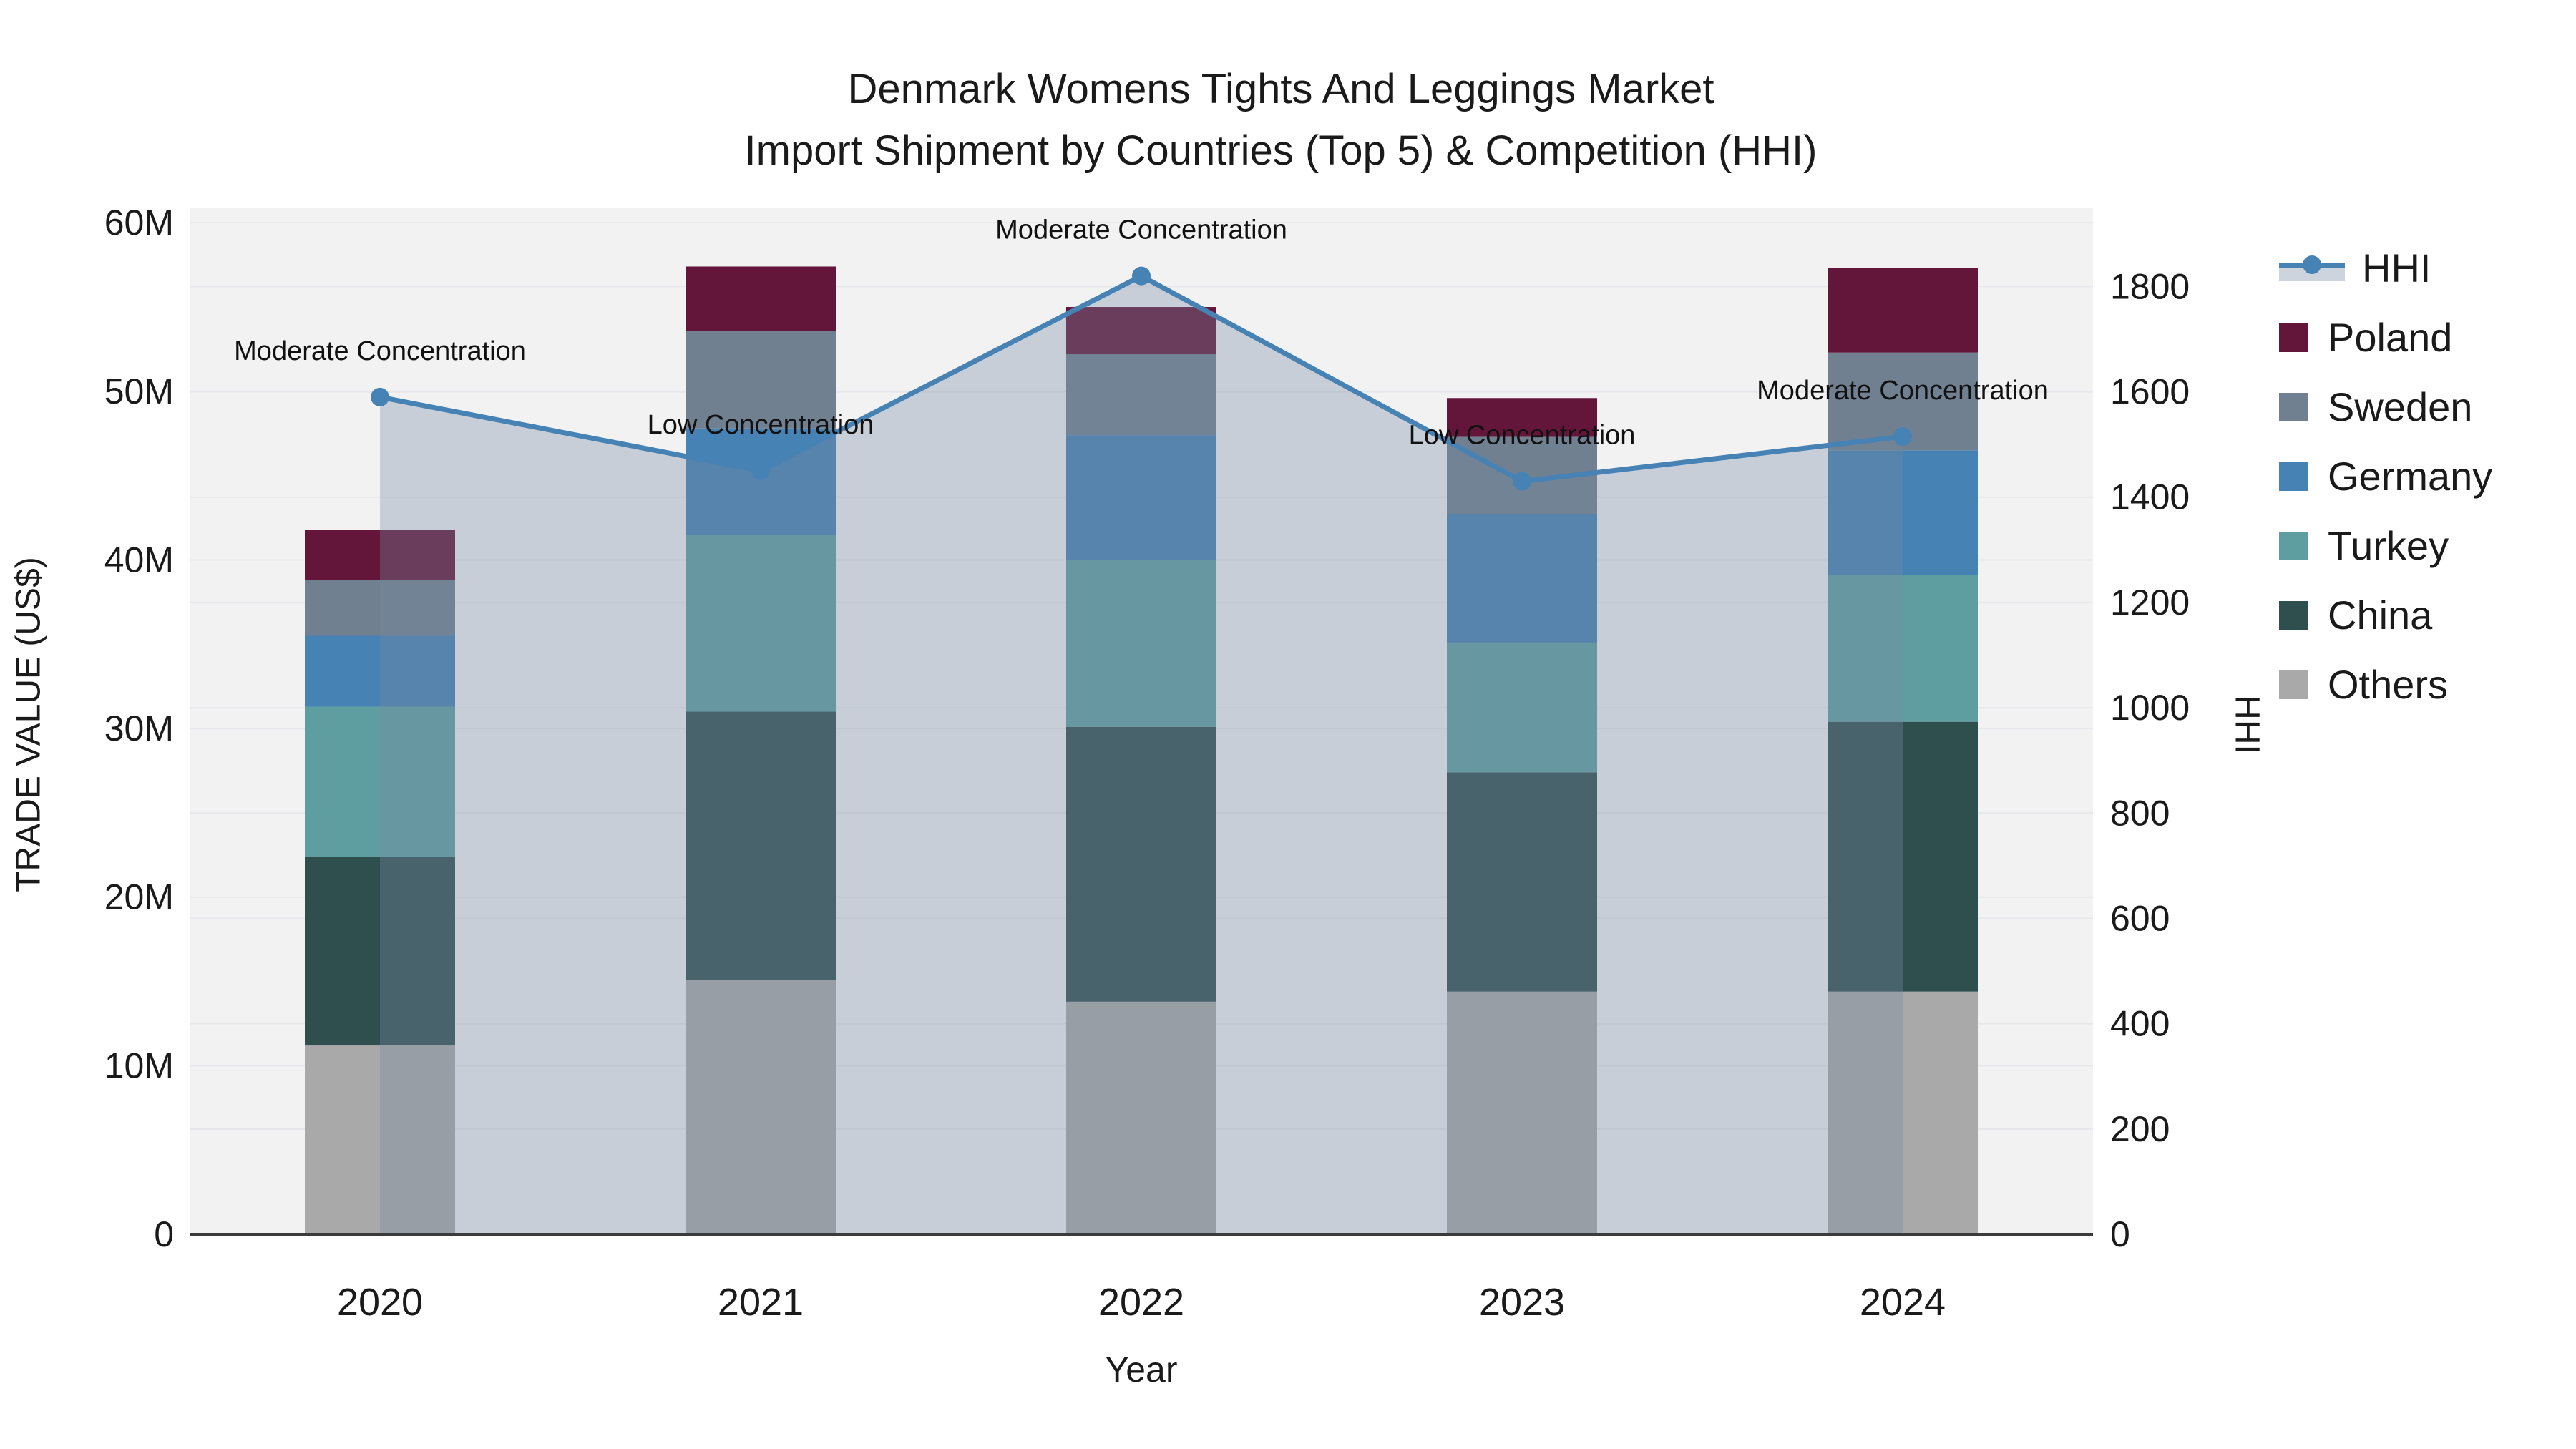  What do you see at coordinates (1522, 578) in the screenshot?
I see `bar-segment-germany-2023` at bounding box center [1522, 578].